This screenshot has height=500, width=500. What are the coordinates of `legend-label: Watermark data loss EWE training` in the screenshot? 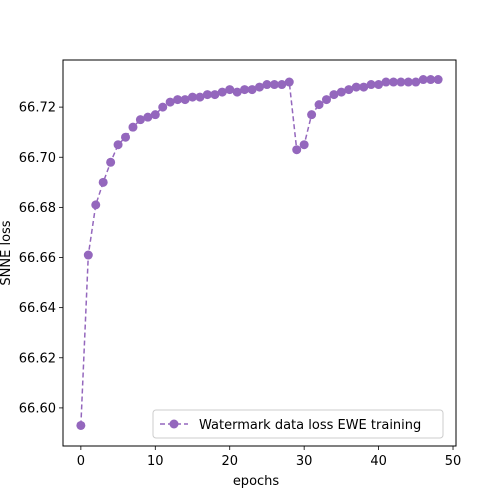 It's located at (310, 425).